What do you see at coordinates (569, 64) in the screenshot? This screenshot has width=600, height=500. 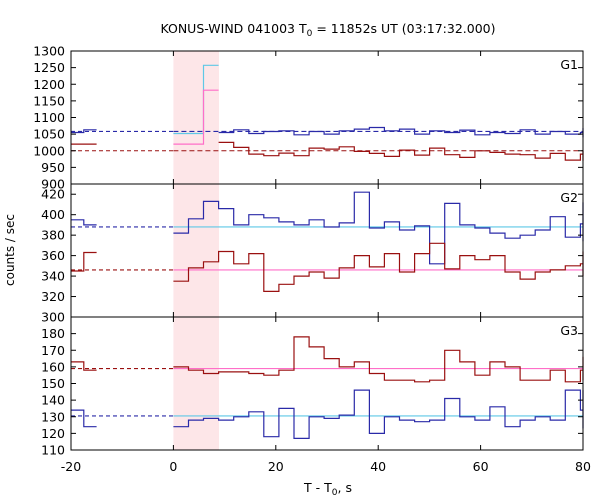 I see `panel-label: G1` at bounding box center [569, 64].